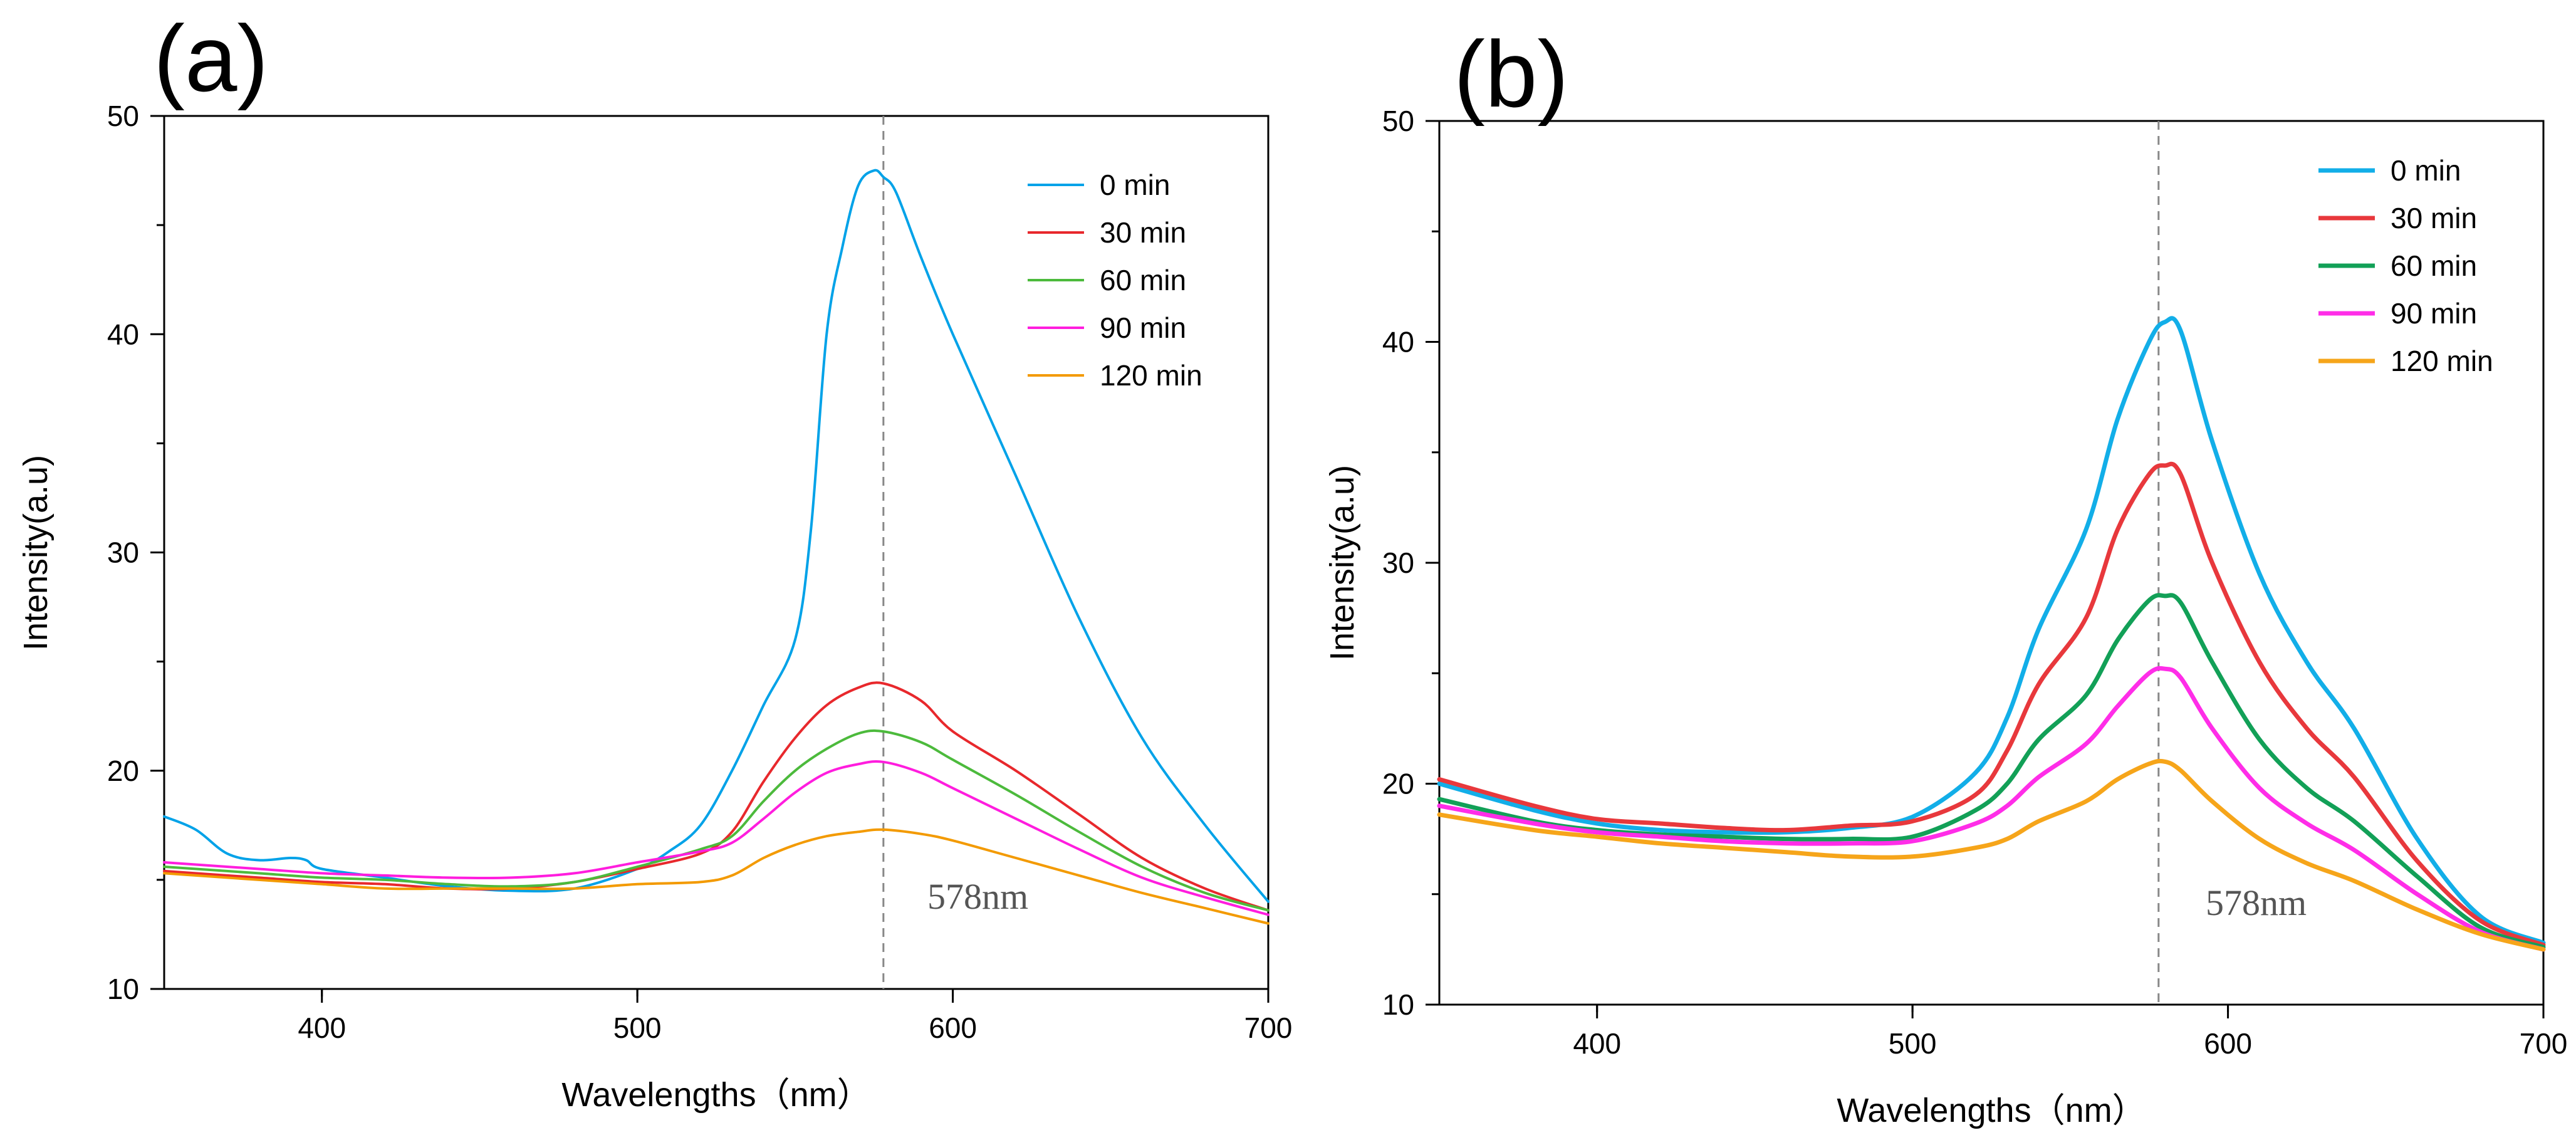 Image resolution: width=2576 pixels, height=1145 pixels. What do you see at coordinates (977, 896) in the screenshot?
I see `panel-a-peak-annotation: 578nm` at bounding box center [977, 896].